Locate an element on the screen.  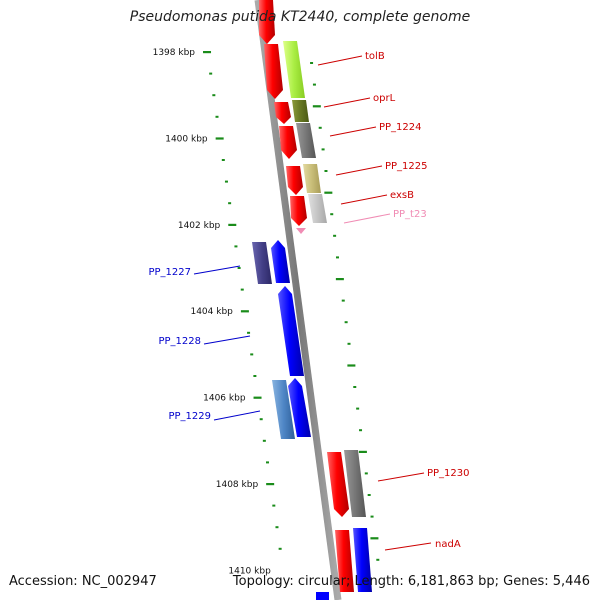
leader-oprL is located at coordinates (347, 102).